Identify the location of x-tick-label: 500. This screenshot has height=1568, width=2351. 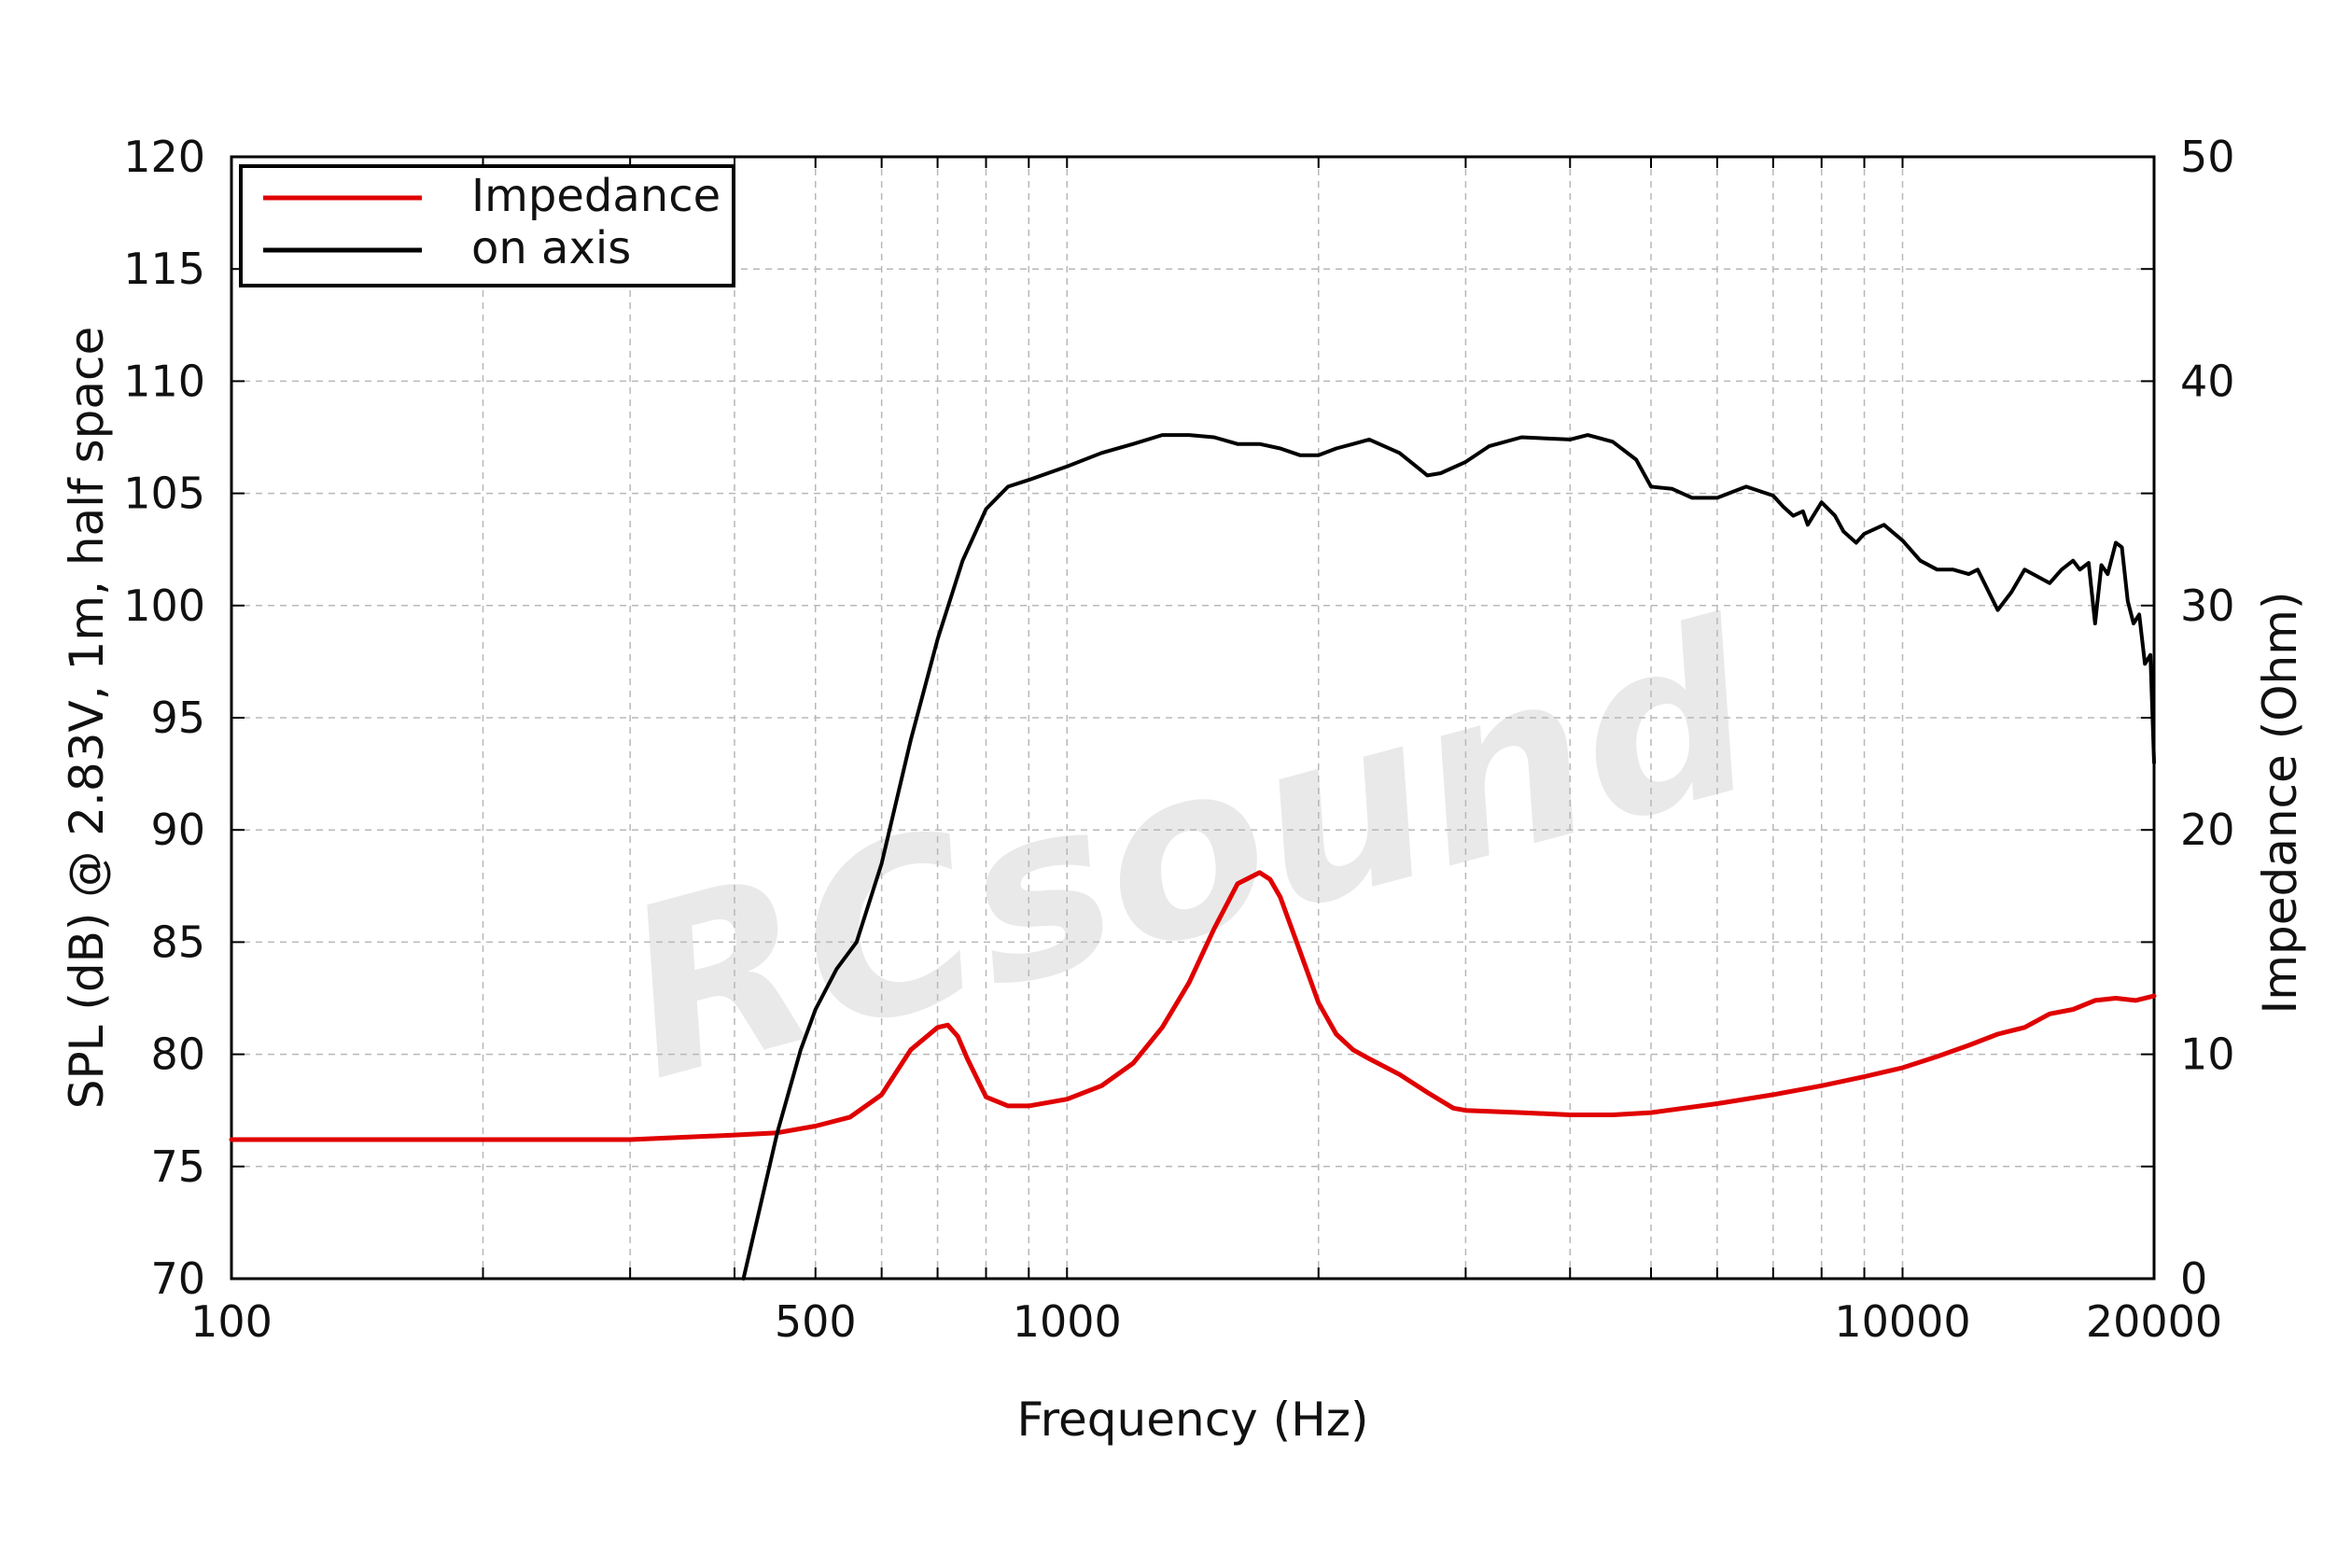
(816, 1321).